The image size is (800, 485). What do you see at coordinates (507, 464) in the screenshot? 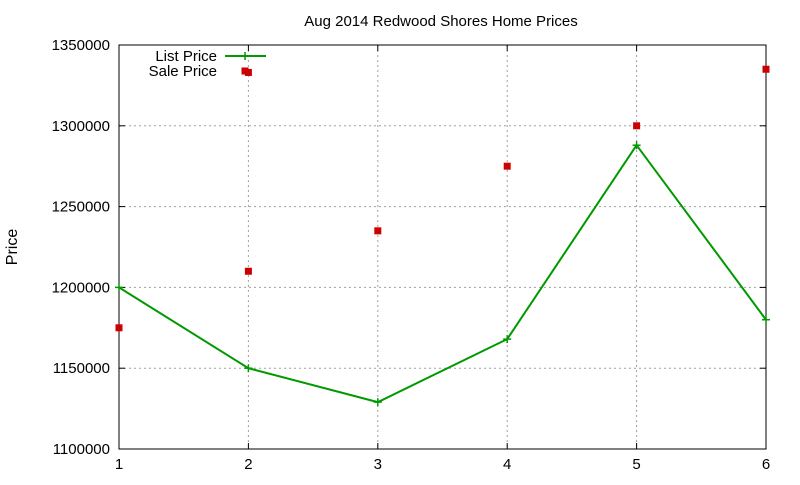
I see `x-tick-label: 4` at bounding box center [507, 464].